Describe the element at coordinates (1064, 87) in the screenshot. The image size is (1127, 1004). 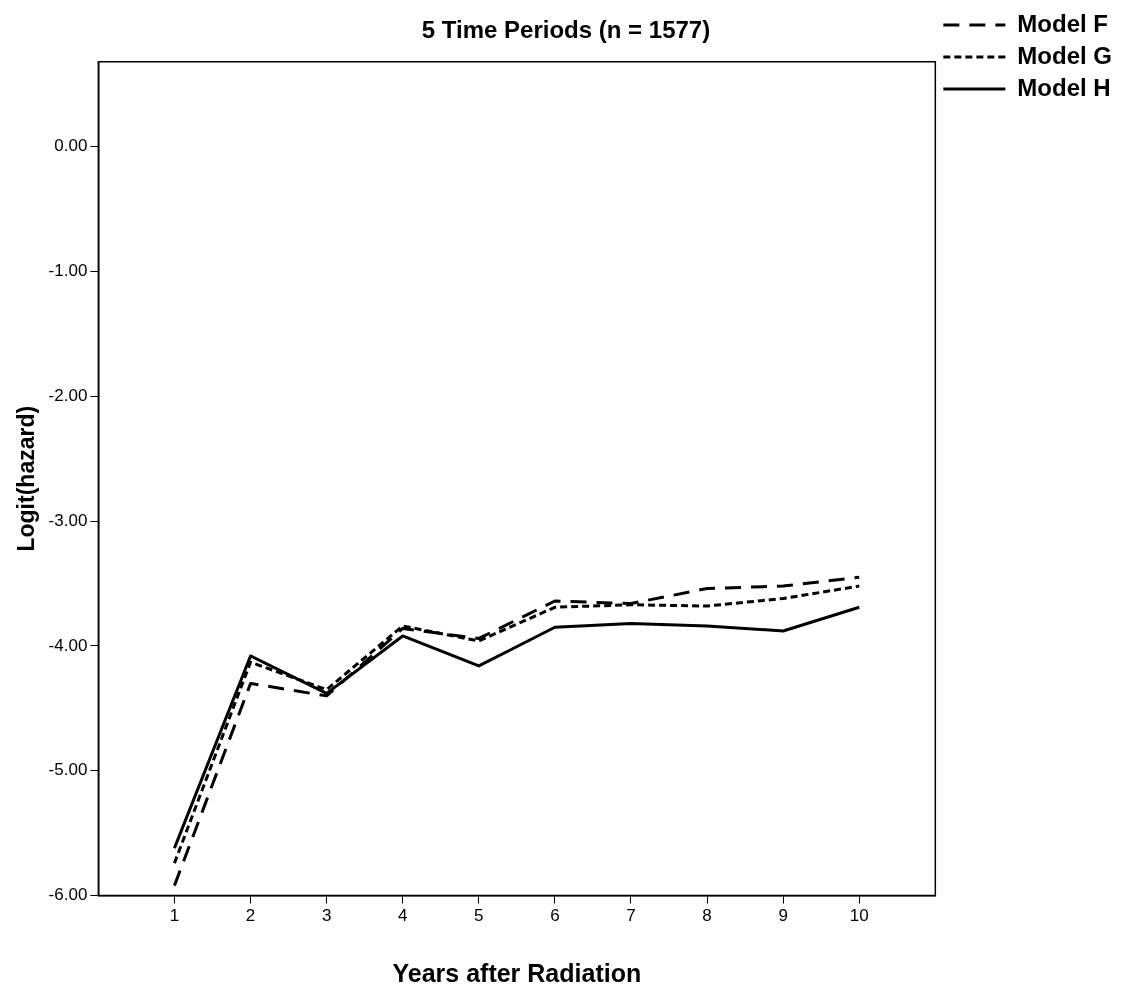
I see `legend-label: Model H` at that location.